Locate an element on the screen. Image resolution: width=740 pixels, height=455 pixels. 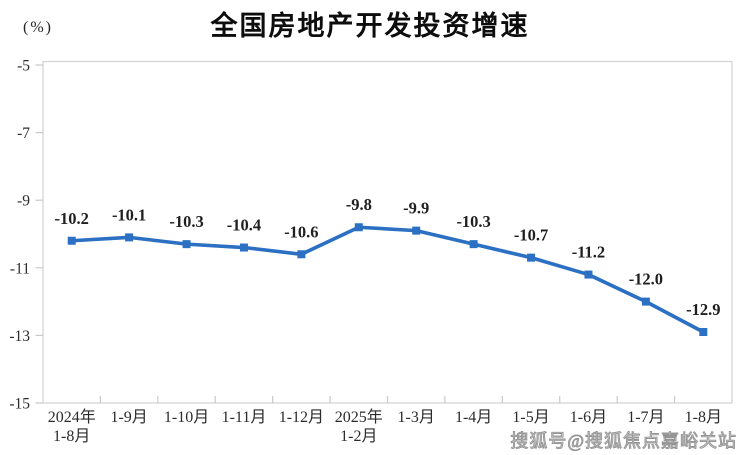
x-axis-category-label: 1-6月 is located at coordinates (588, 417).